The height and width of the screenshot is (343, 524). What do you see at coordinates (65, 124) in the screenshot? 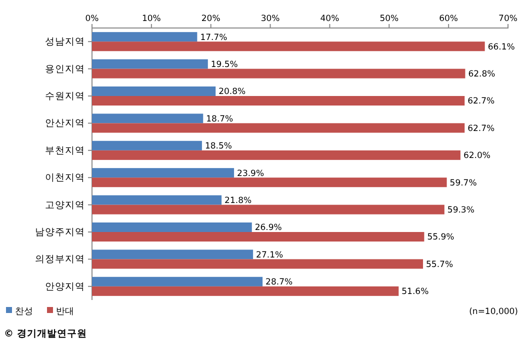
I see `y-tick-label: 안산지역` at bounding box center [65, 124].